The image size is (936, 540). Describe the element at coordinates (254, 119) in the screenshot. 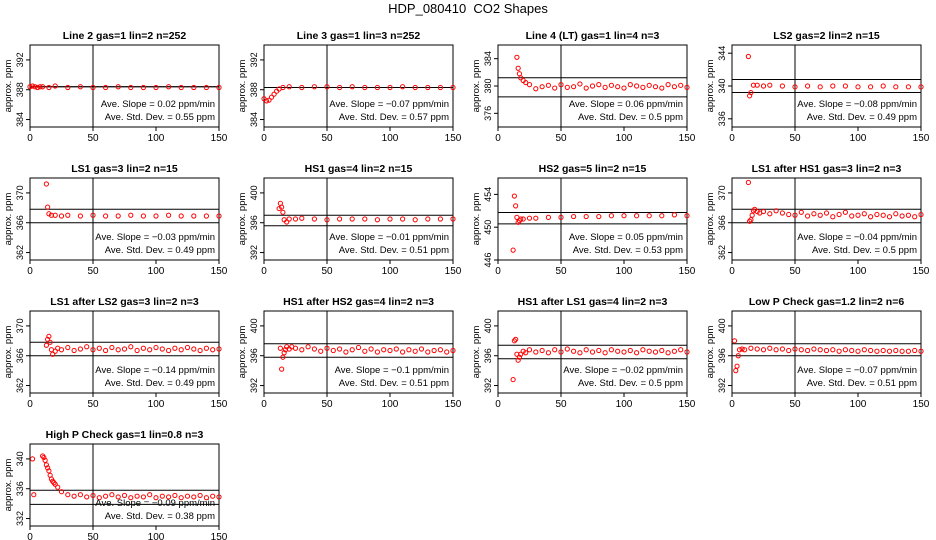

I see `y-tick-label: 384` at that location.